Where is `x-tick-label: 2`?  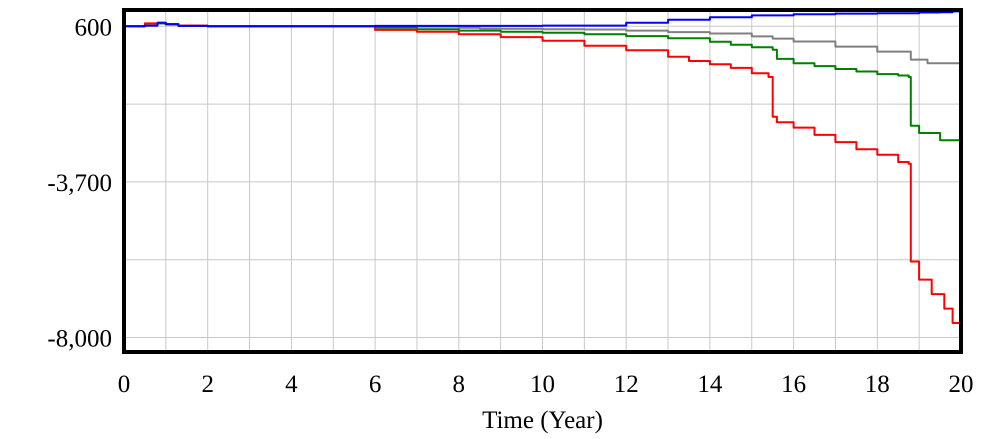 x-tick-label: 2 is located at coordinates (207, 384).